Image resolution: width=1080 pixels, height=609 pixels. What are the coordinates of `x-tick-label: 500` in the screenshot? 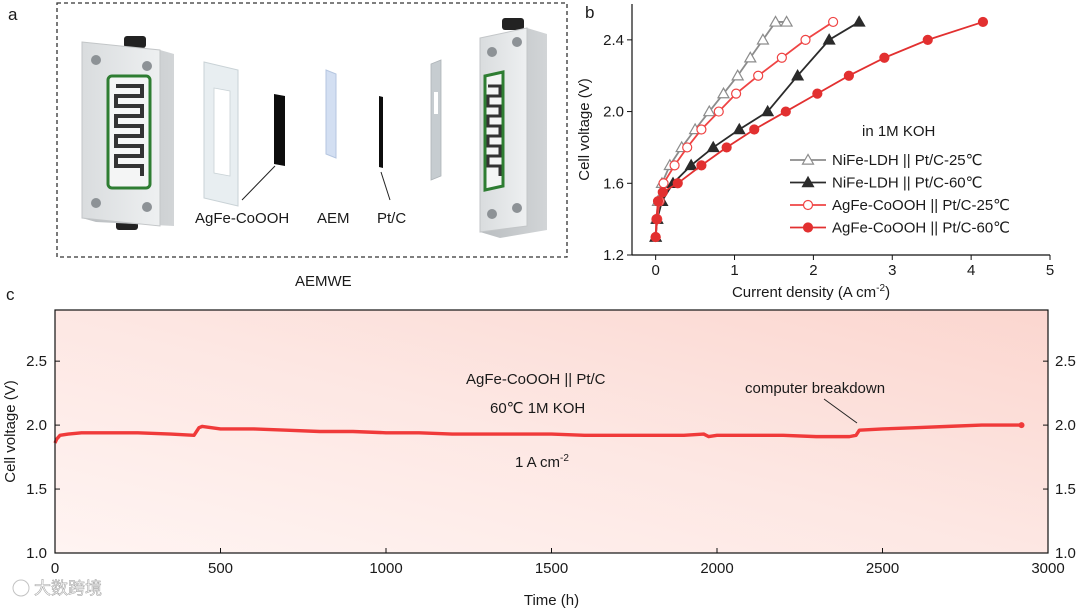 It's located at (220, 568).